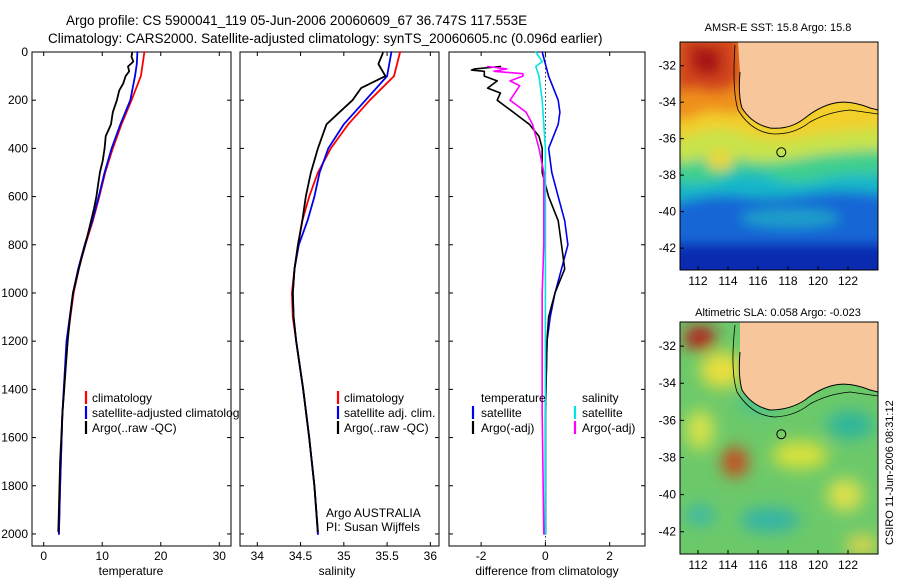  What do you see at coordinates (373, 527) in the screenshot?
I see `annotation-pi: PI: Susan Wijffels` at bounding box center [373, 527].